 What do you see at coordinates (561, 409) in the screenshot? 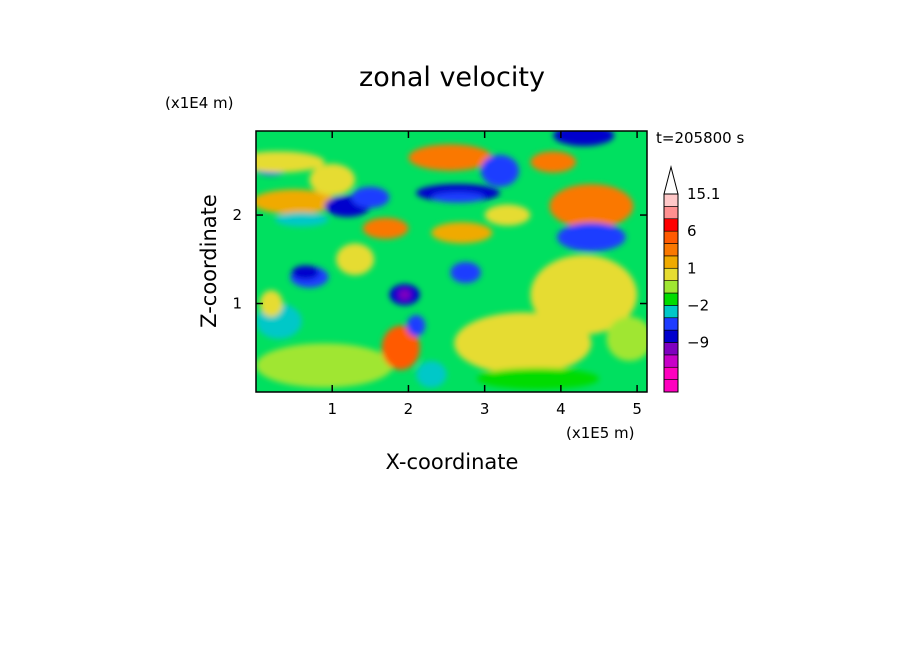
I see `x-tick-label: 4` at bounding box center [561, 409].